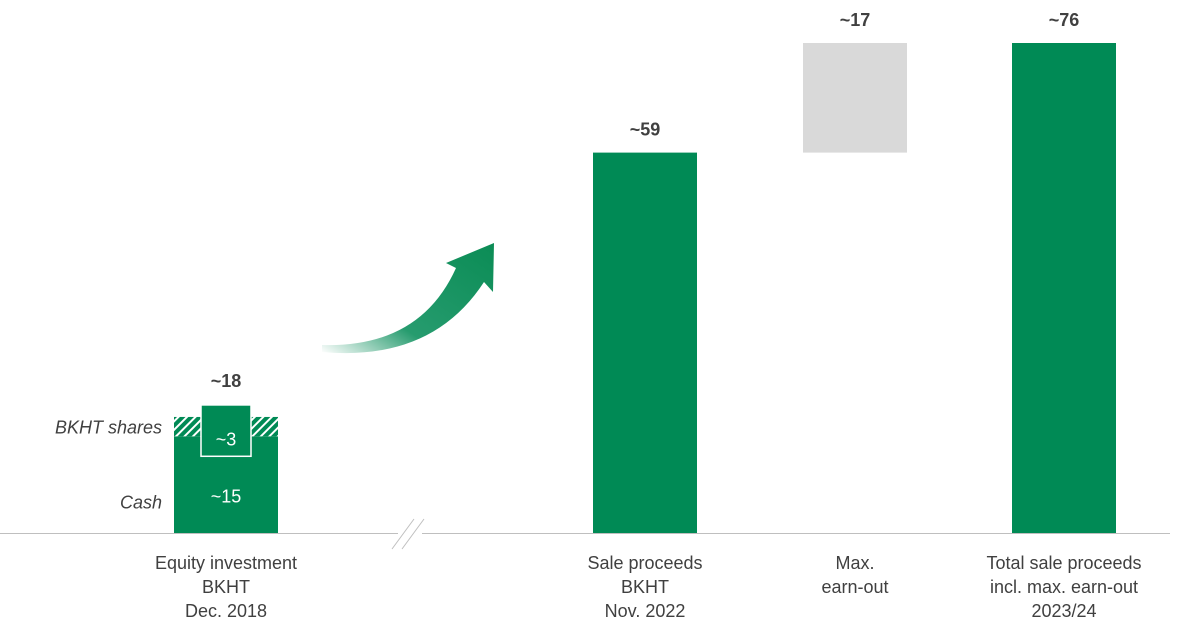 The height and width of the screenshot is (629, 1195). I want to click on value-box, so click(226, 431).